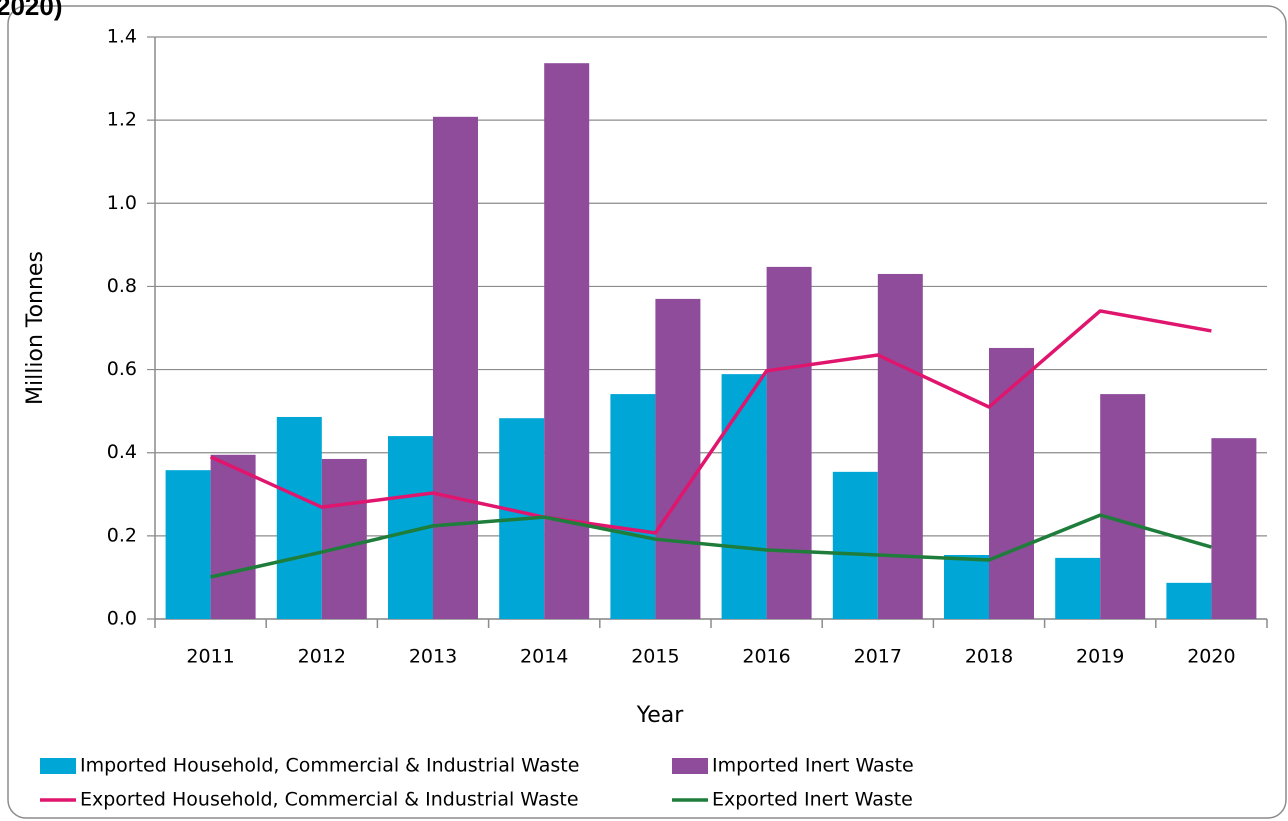  Describe the element at coordinates (433, 657) in the screenshot. I see `x-tick-label: 2013` at that location.